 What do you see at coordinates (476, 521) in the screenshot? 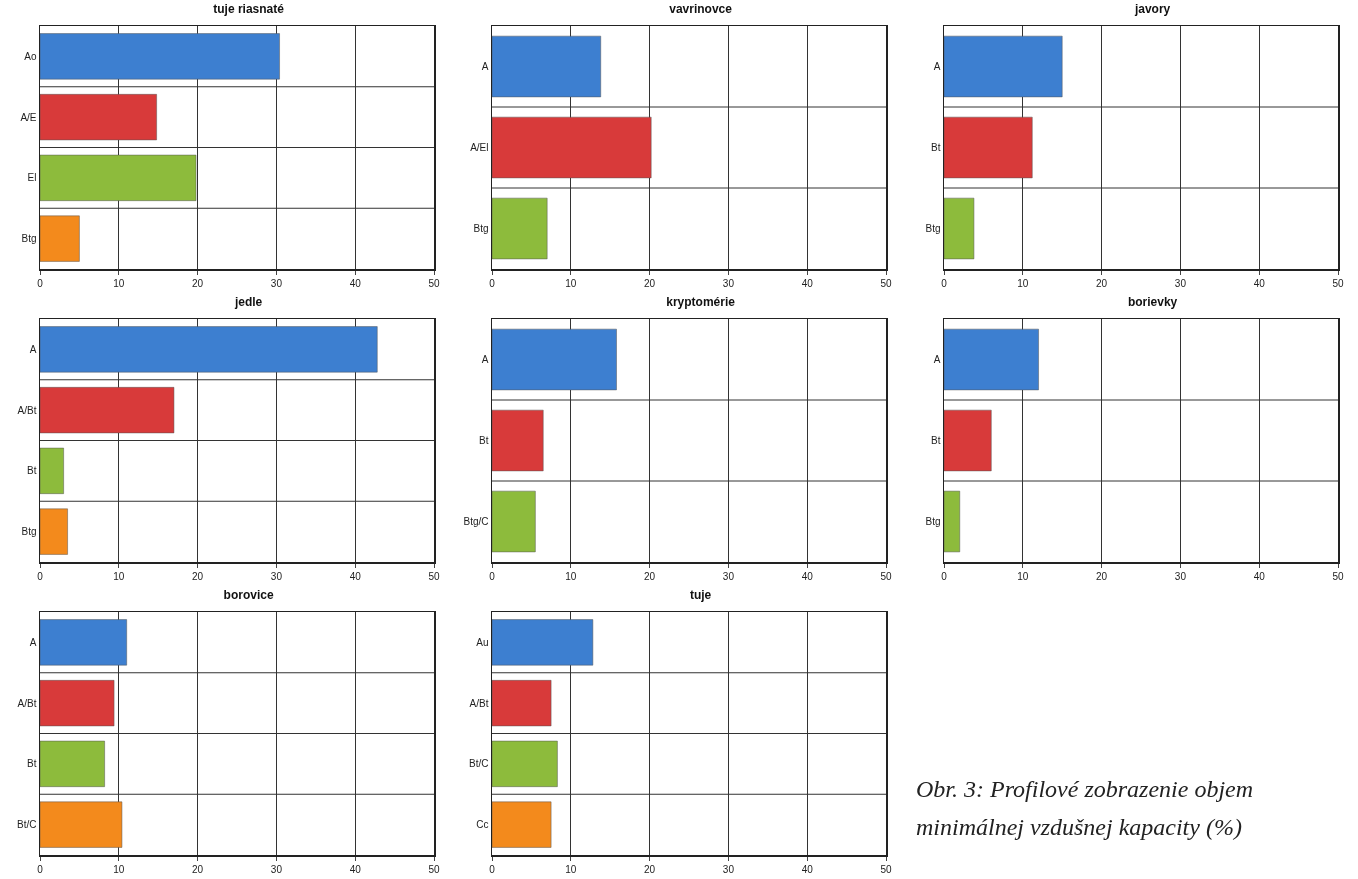
I see `y-tick-label: Btg/C` at bounding box center [476, 521].